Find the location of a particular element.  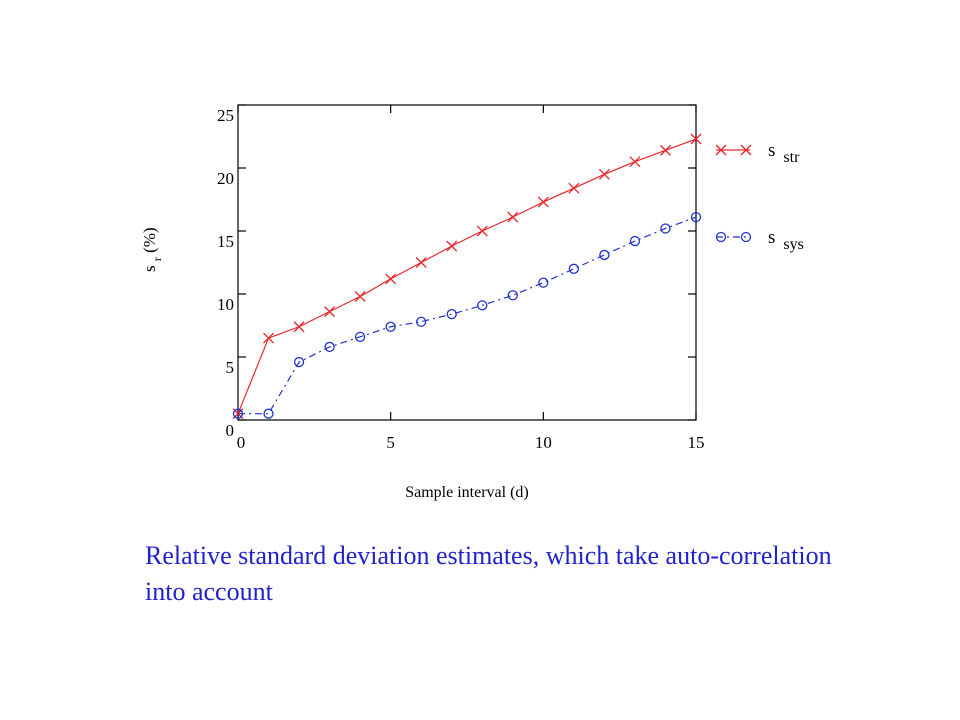

y-tick-label: 20 is located at coordinates (225, 178).